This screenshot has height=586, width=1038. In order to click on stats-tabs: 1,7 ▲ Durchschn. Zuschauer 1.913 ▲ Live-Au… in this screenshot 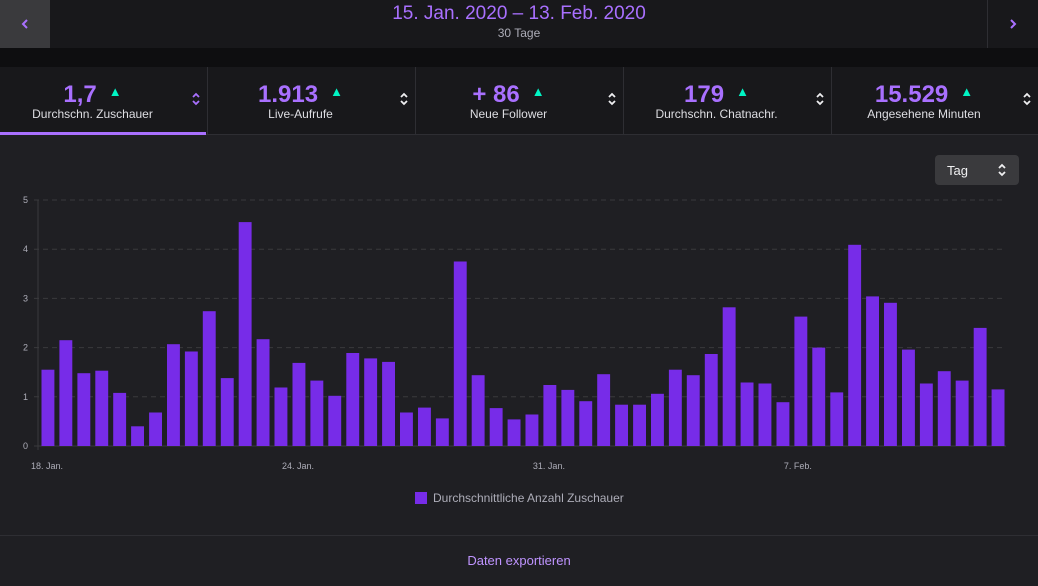, I will do `click(519, 101)`.